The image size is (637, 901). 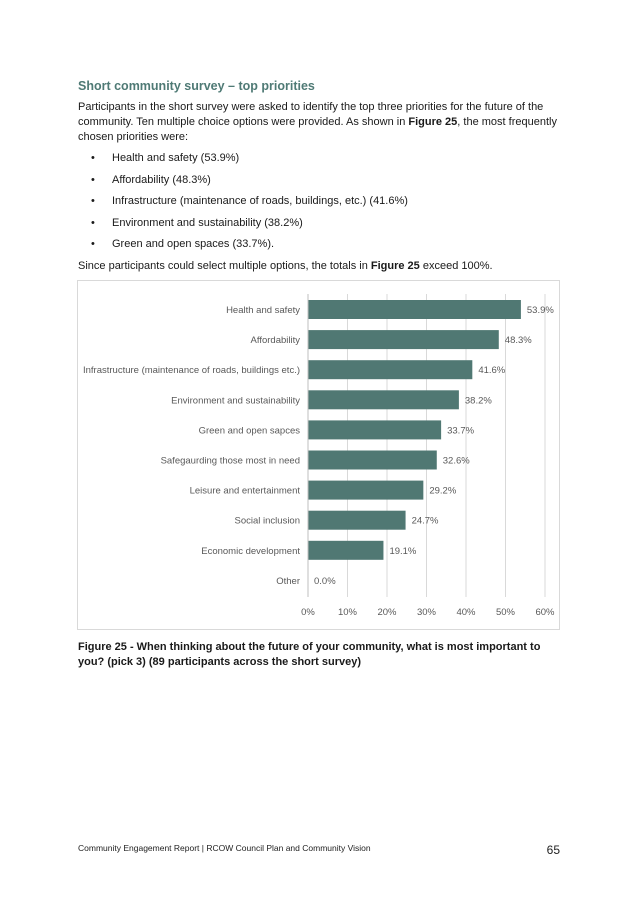 What do you see at coordinates (263, 310) in the screenshot?
I see `category-label: Health and safety` at bounding box center [263, 310].